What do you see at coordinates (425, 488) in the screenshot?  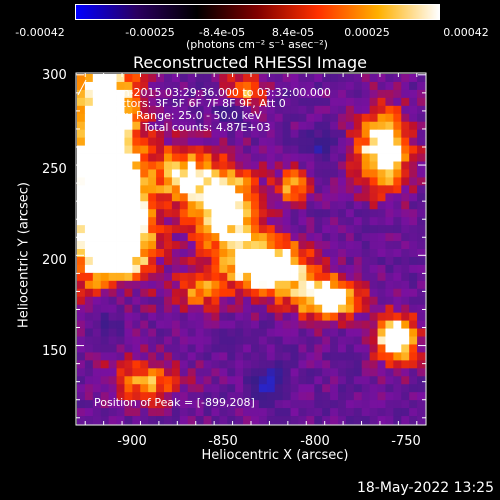 I see `plot-timestamp: 18-May-2022 13:25` at bounding box center [425, 488].